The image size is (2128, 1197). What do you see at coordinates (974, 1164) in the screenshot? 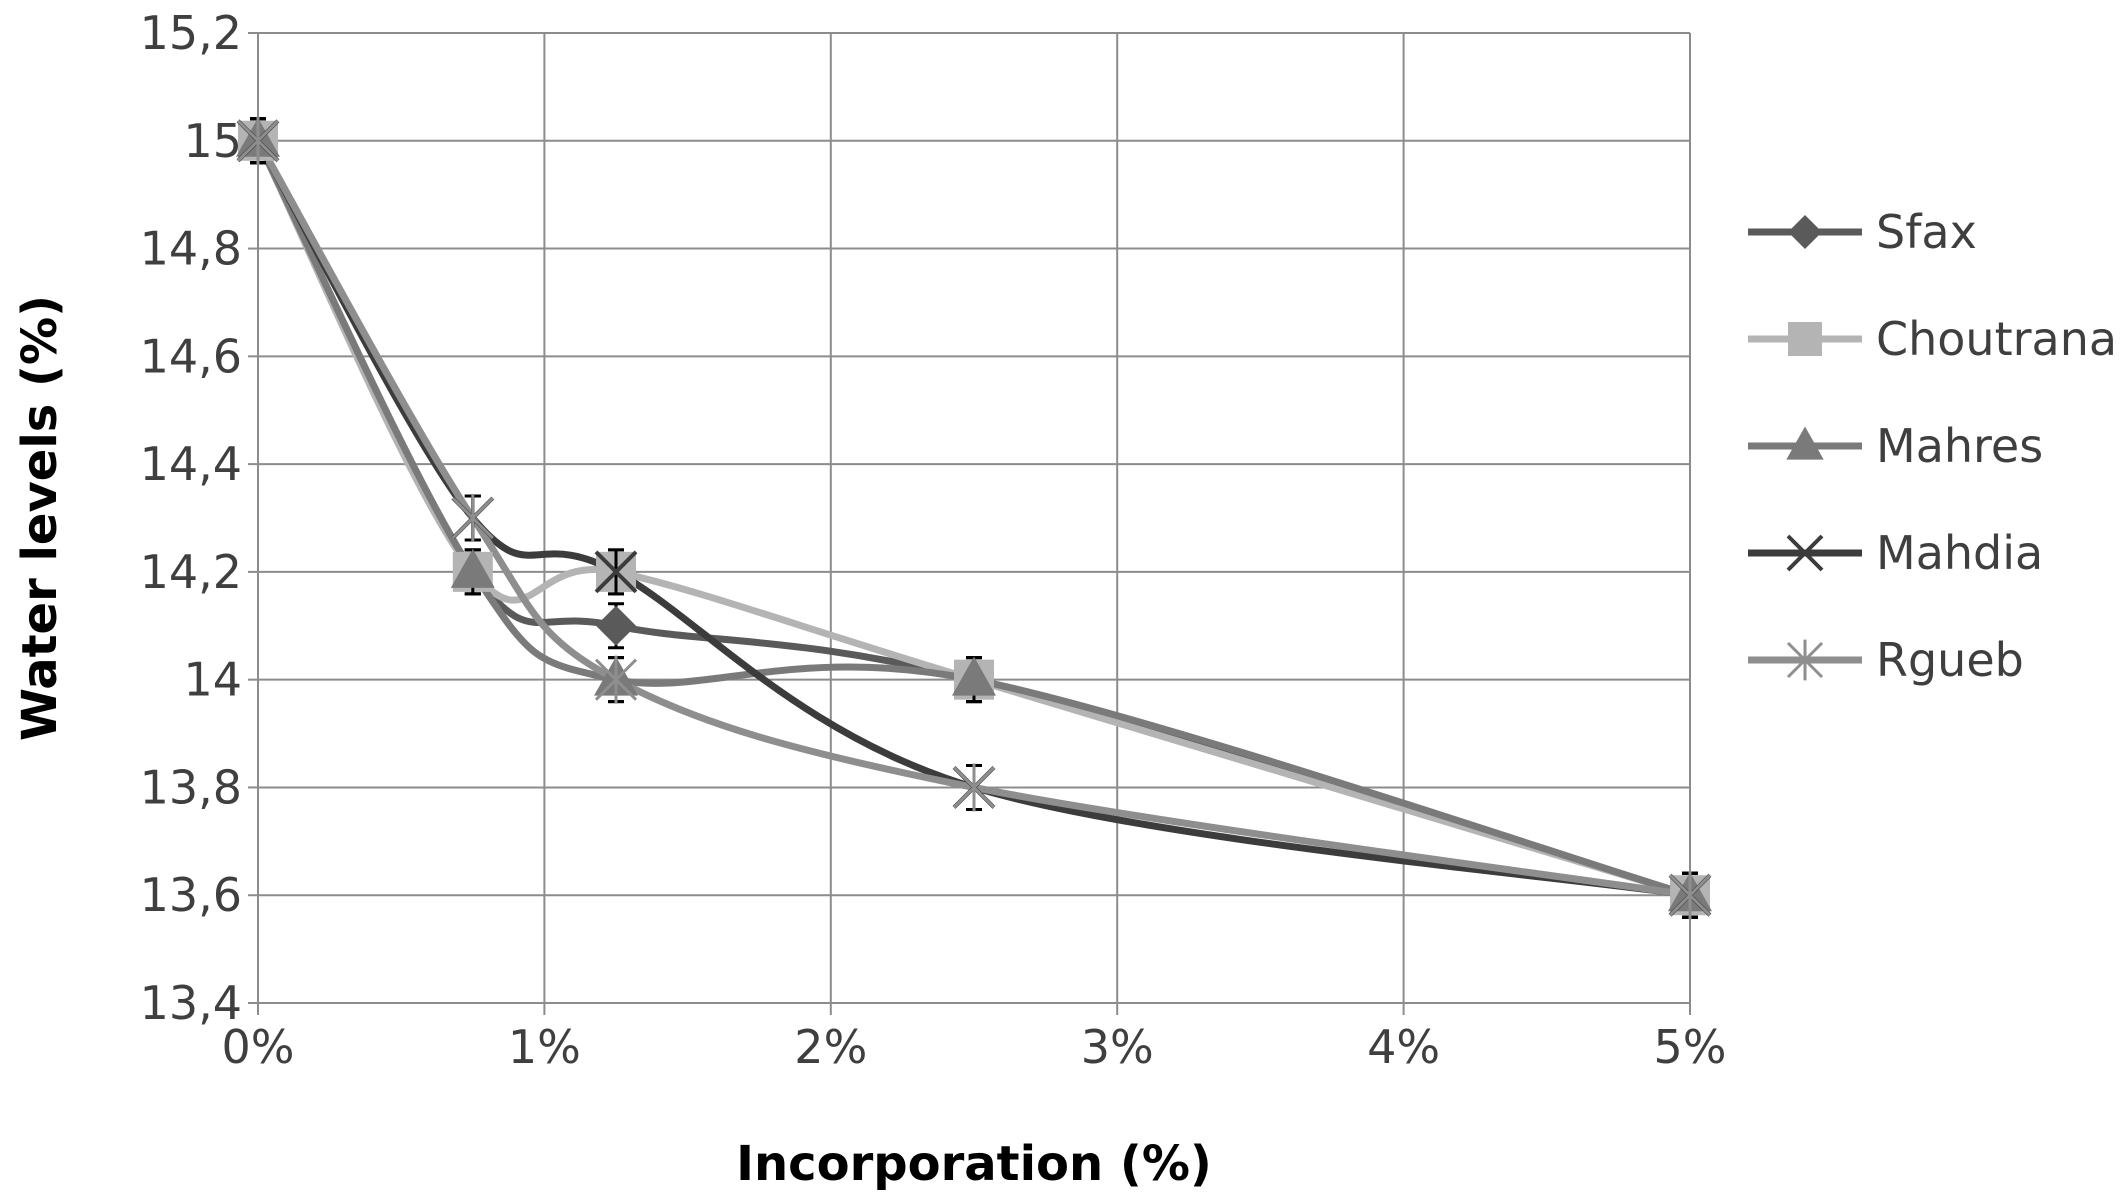
I see `x-axis-title: Incorporation (%)` at bounding box center [974, 1164].